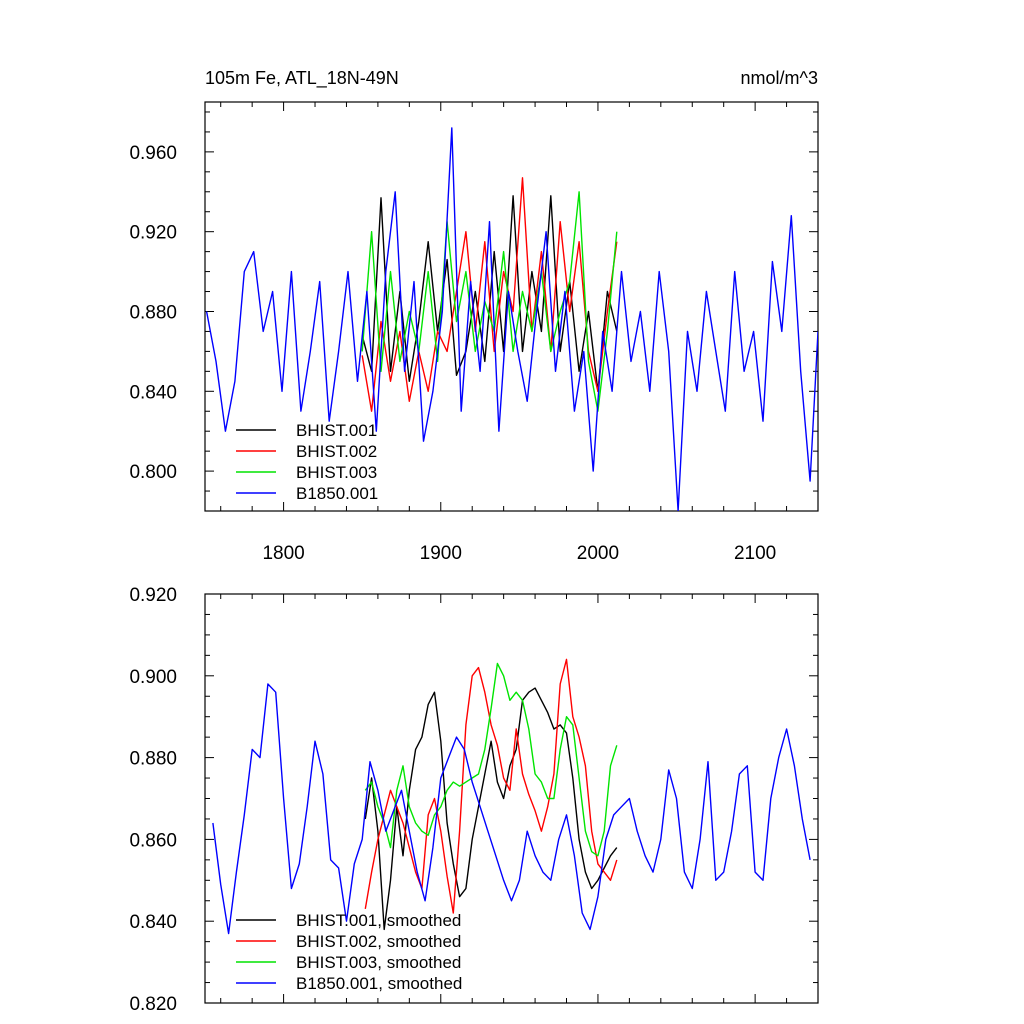 The width and height of the screenshot is (1024, 1024). Describe the element at coordinates (336, 472) in the screenshot. I see `legend-label: BHIST.003` at that location.